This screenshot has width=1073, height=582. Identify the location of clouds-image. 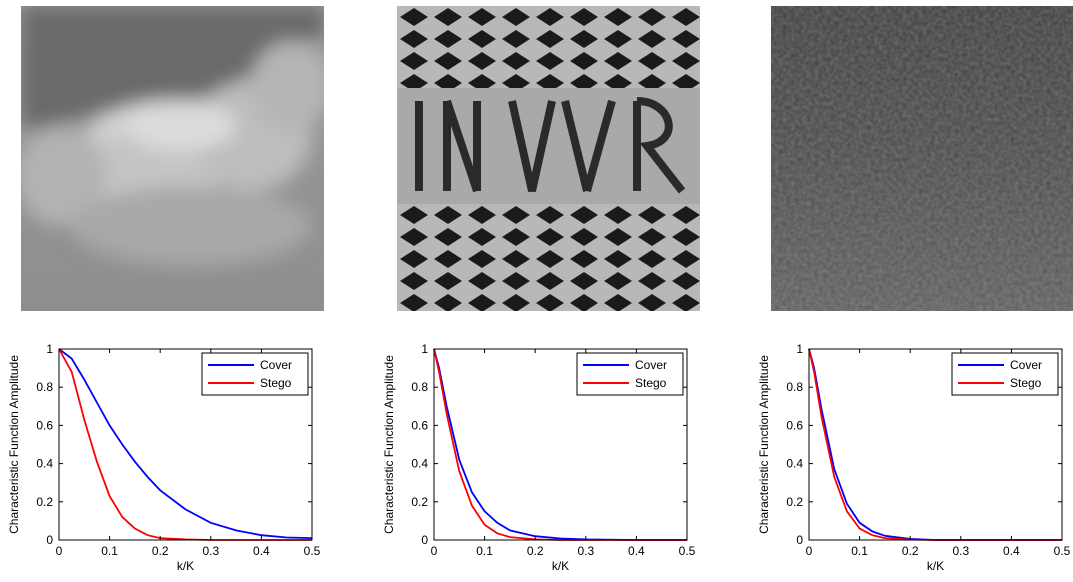
(172, 158).